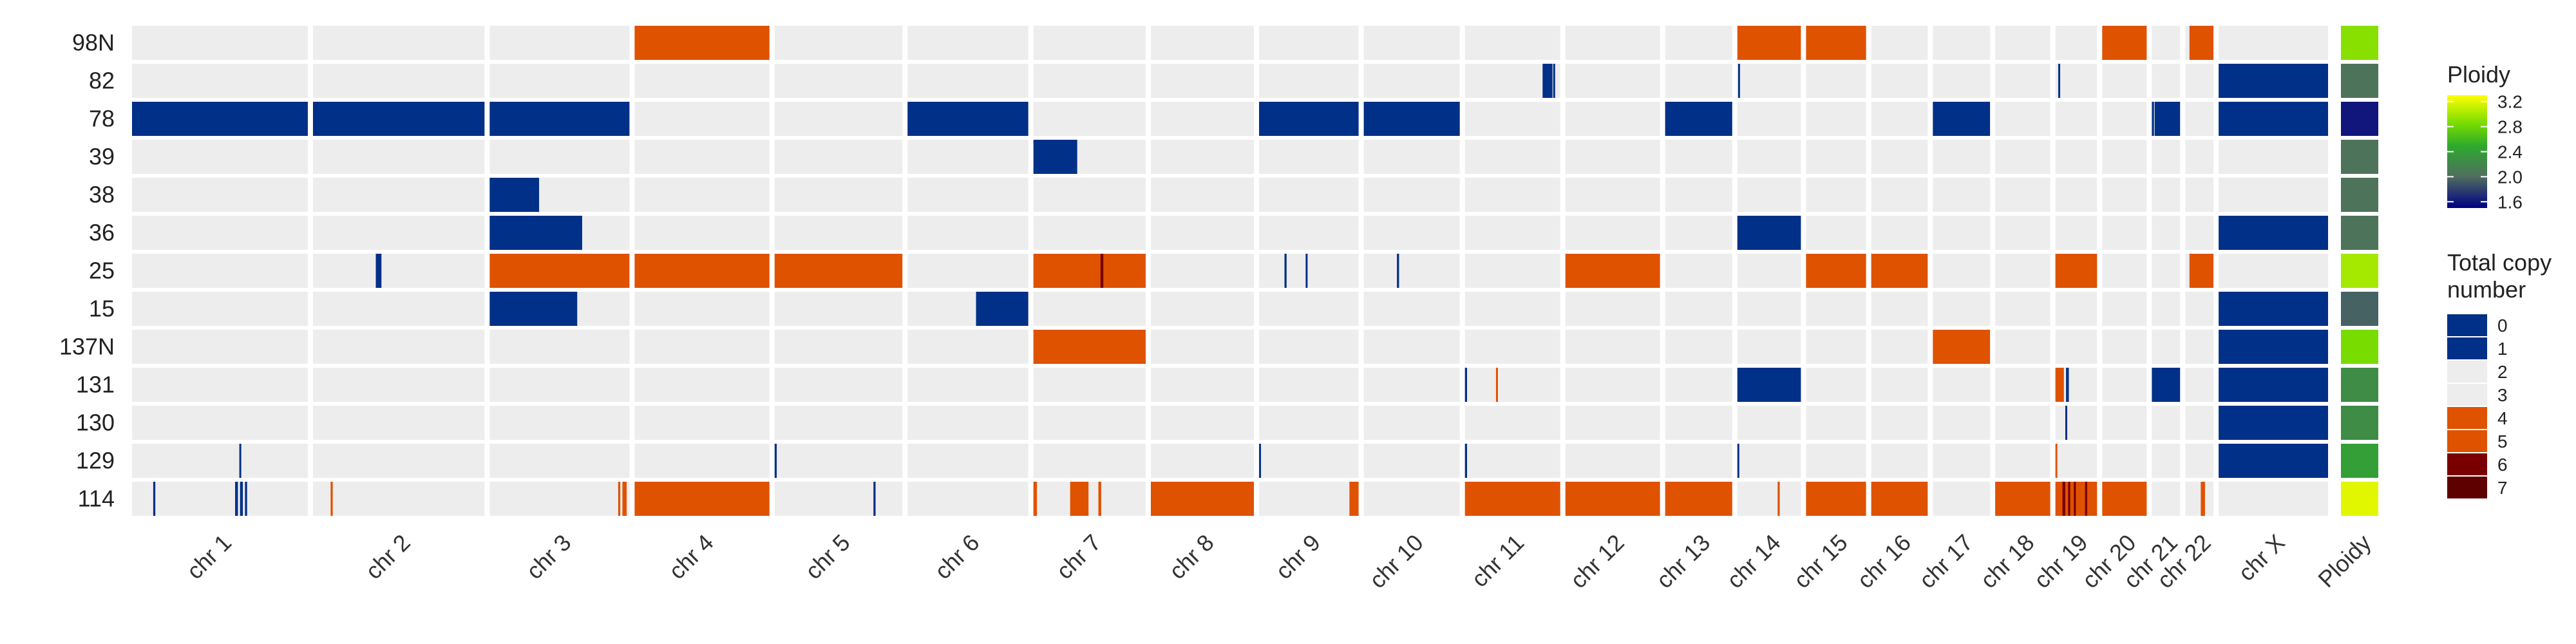 The image size is (2576, 644). What do you see at coordinates (1191, 557) in the screenshot?
I see `chromosome-label-chr-8: chr 8` at bounding box center [1191, 557].